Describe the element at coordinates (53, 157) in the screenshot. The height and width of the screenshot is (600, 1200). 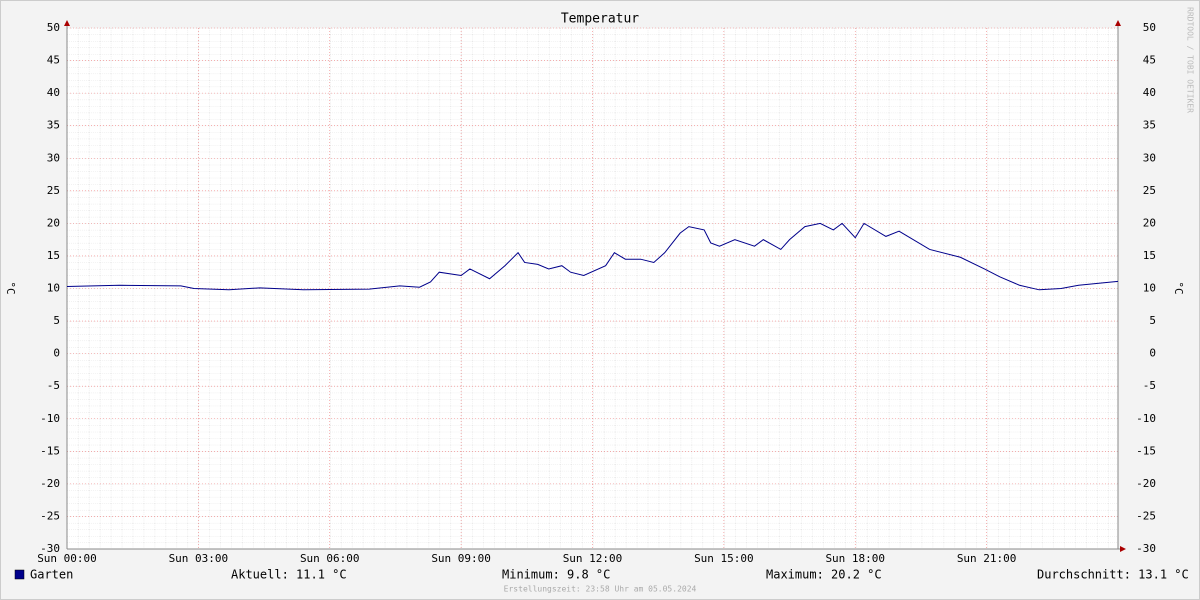
I see `y-tick-label: 30` at that location.